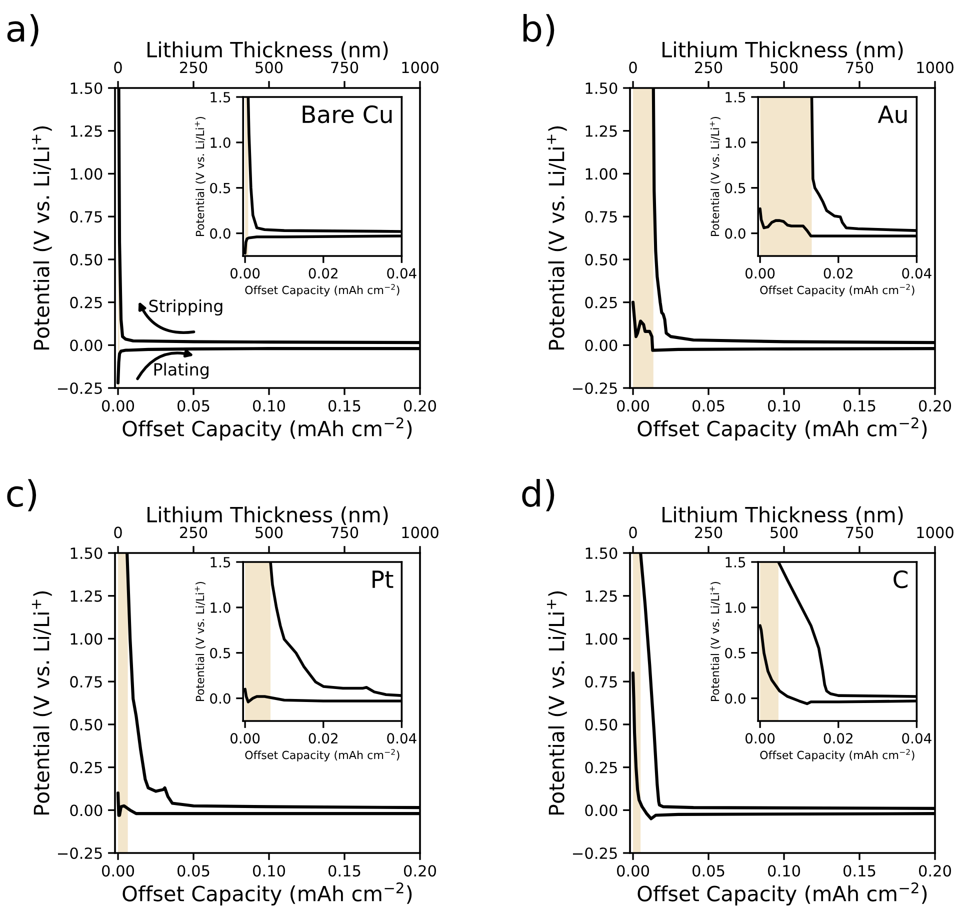 The image size is (974, 917). What do you see at coordinates (344, 532) in the screenshot?
I see `x2-tick-label: 750` at bounding box center [344, 532].